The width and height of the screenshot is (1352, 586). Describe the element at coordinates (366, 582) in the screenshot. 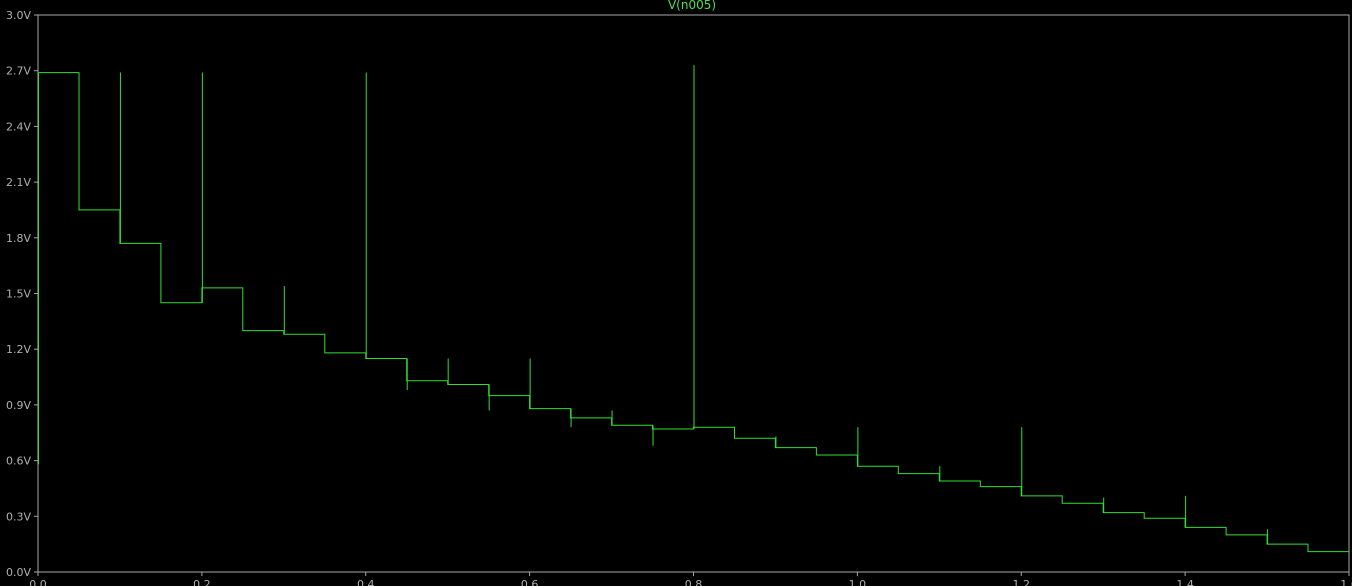

I see `x-tick-label: 0.4` at that location.